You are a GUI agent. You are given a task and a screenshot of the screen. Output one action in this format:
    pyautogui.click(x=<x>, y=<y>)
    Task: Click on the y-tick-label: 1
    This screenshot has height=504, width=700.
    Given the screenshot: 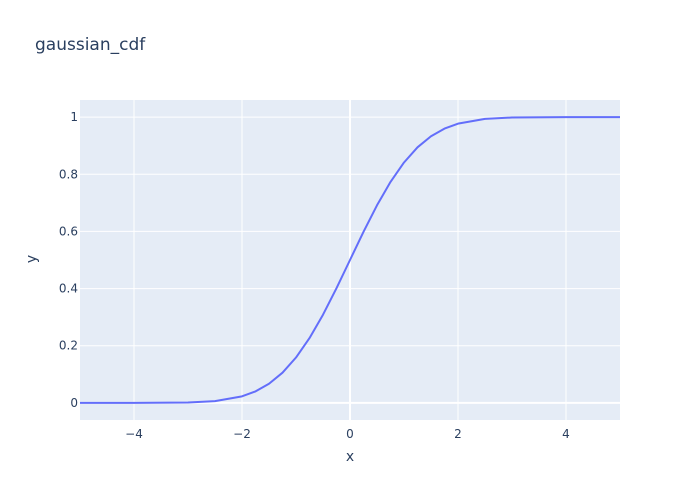 What is the action you would take?
    pyautogui.click(x=74, y=117)
    